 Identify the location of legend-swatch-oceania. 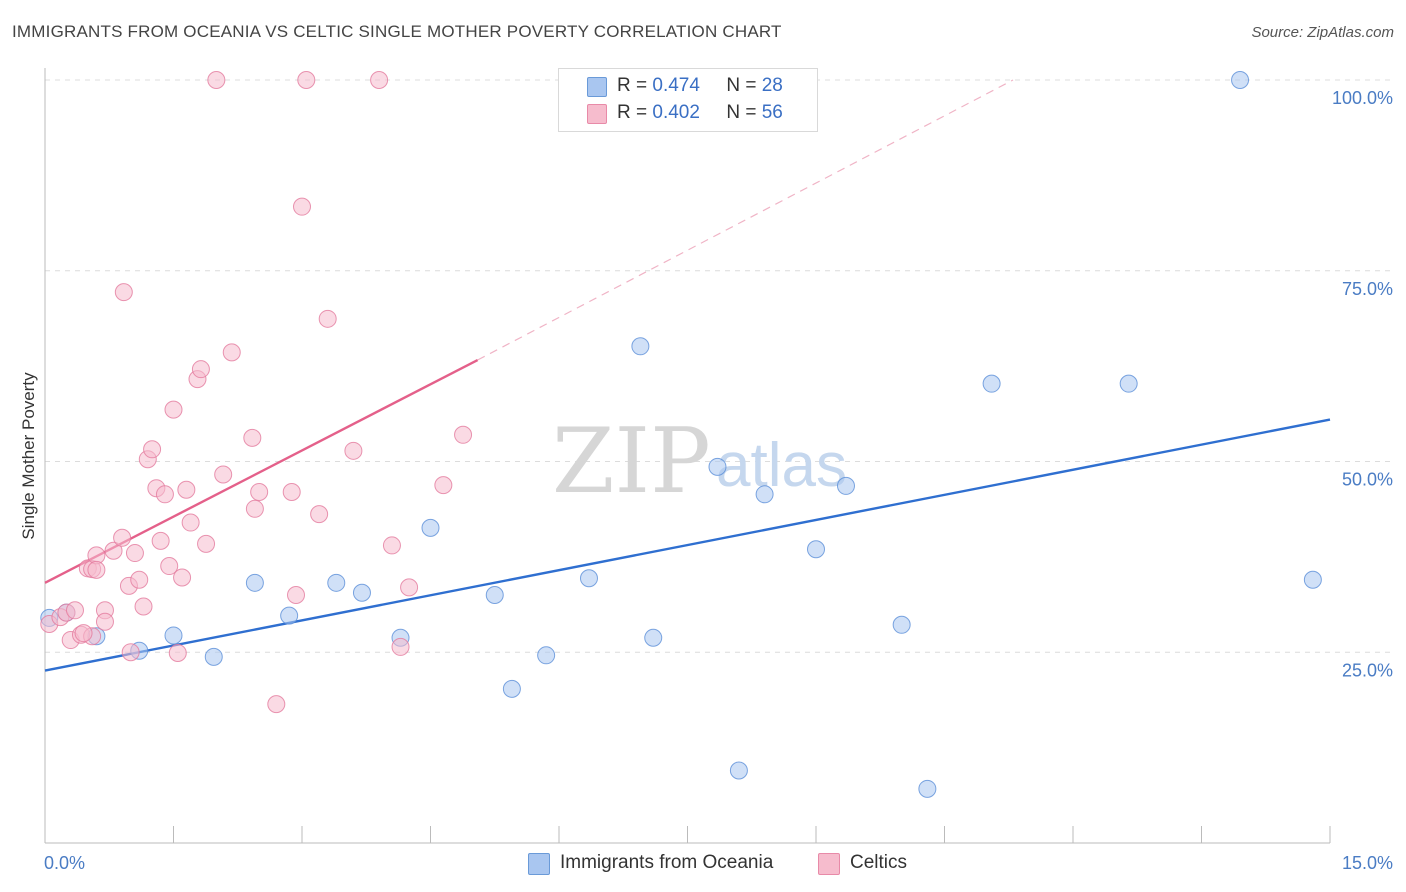
(597, 87).